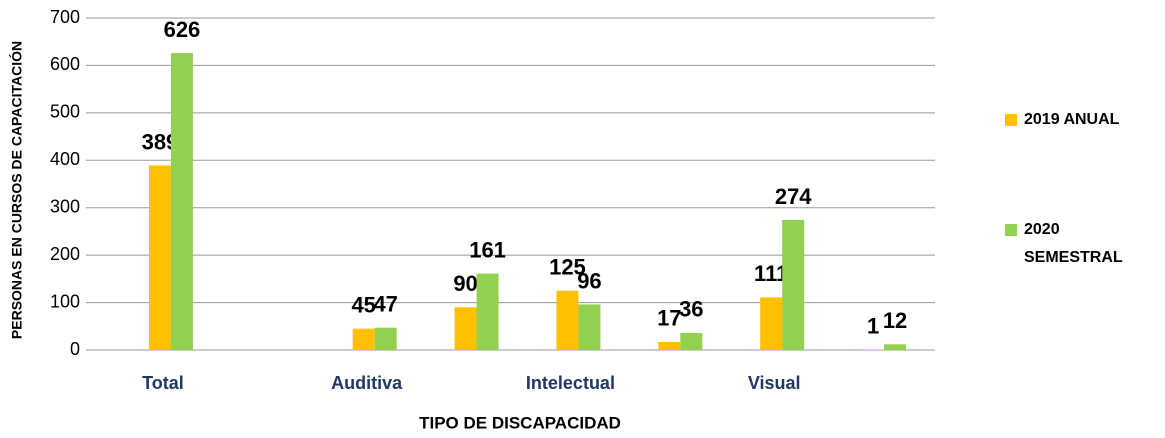  What do you see at coordinates (669, 318) in the screenshot?
I see `data-label: 17` at bounding box center [669, 318].